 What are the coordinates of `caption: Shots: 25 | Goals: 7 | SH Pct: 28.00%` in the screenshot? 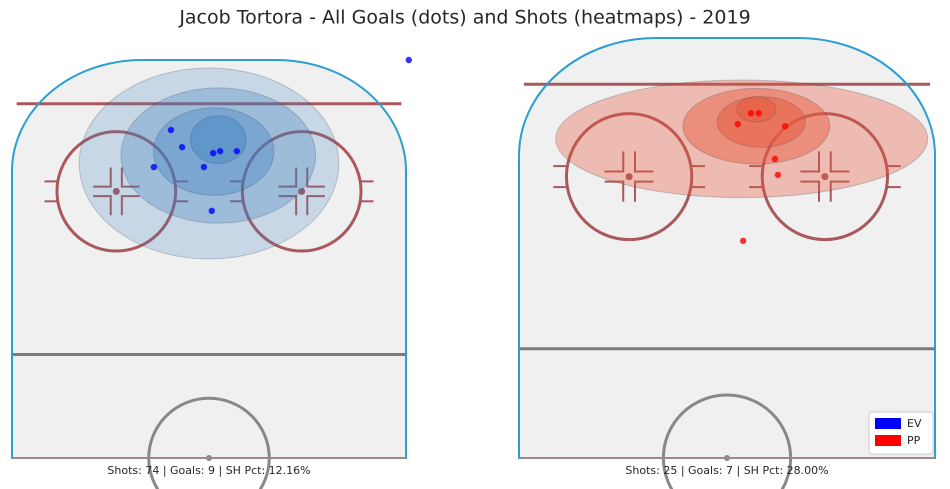 It's located at (726, 470).